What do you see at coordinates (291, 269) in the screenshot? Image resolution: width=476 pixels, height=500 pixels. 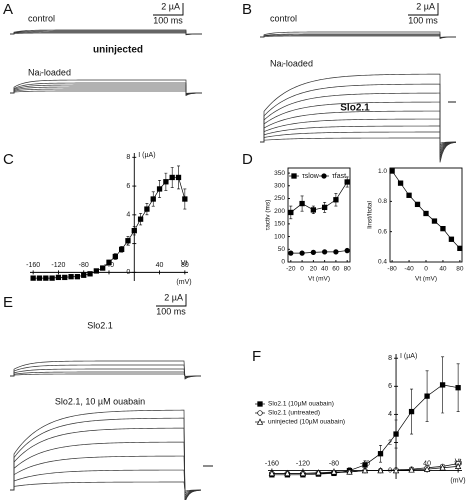 I see `x-tick-label: -20` at bounding box center [291, 269].